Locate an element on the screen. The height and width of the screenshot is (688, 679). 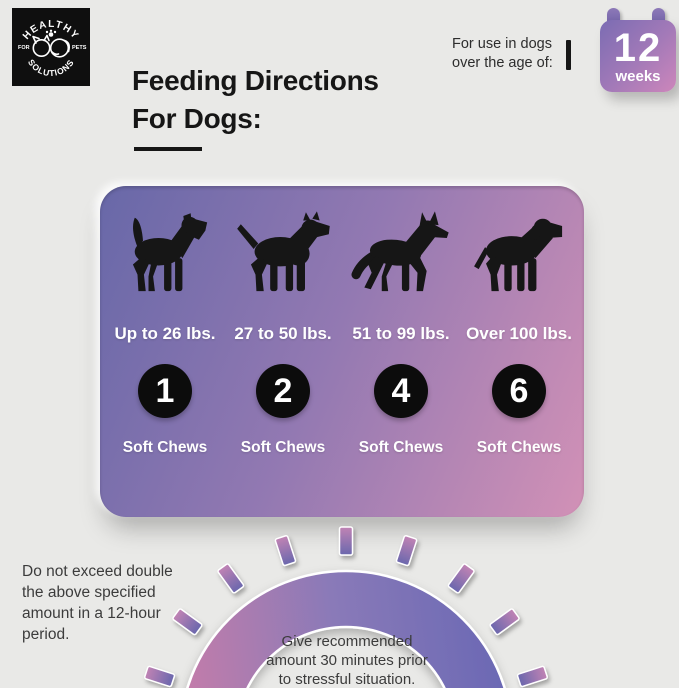
brand-logo: HEALTHY SOLUTIONS FOR PETS is located at coordinates (51, 47).